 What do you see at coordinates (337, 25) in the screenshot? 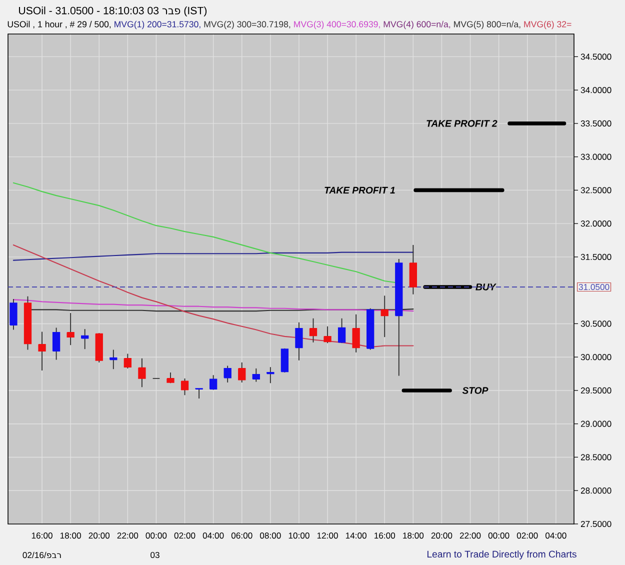
I see `text: MVG(3) 400=30.6939,` at bounding box center [337, 25].